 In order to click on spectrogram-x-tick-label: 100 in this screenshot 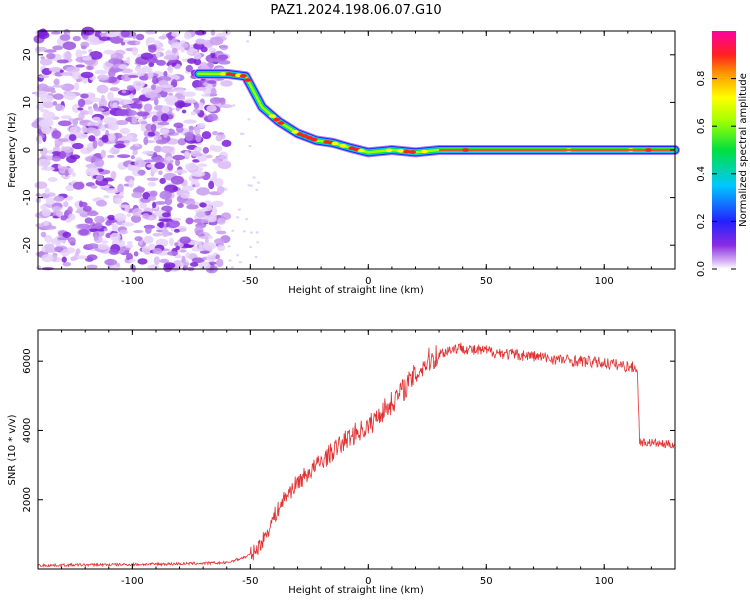, I will do `click(604, 281)`.